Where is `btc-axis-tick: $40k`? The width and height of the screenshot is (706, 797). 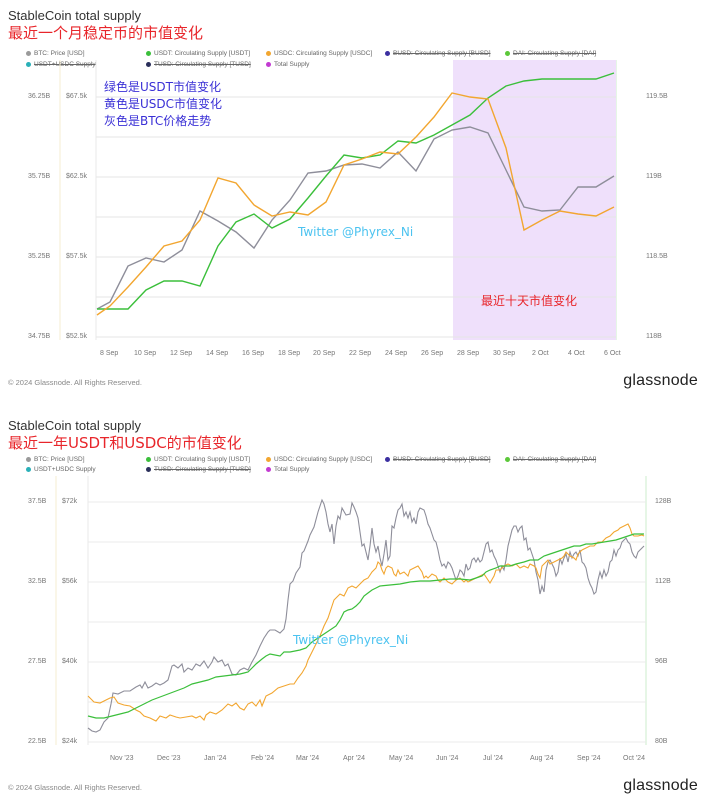
btc-axis-tick: $40k is located at coordinates (70, 661).